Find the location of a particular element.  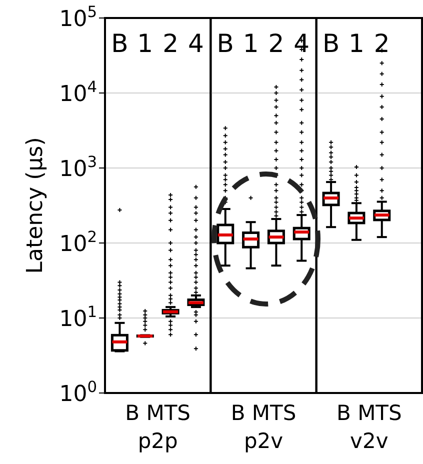

y-tick-label: 10$^{3}$ is located at coordinates (78, 167).